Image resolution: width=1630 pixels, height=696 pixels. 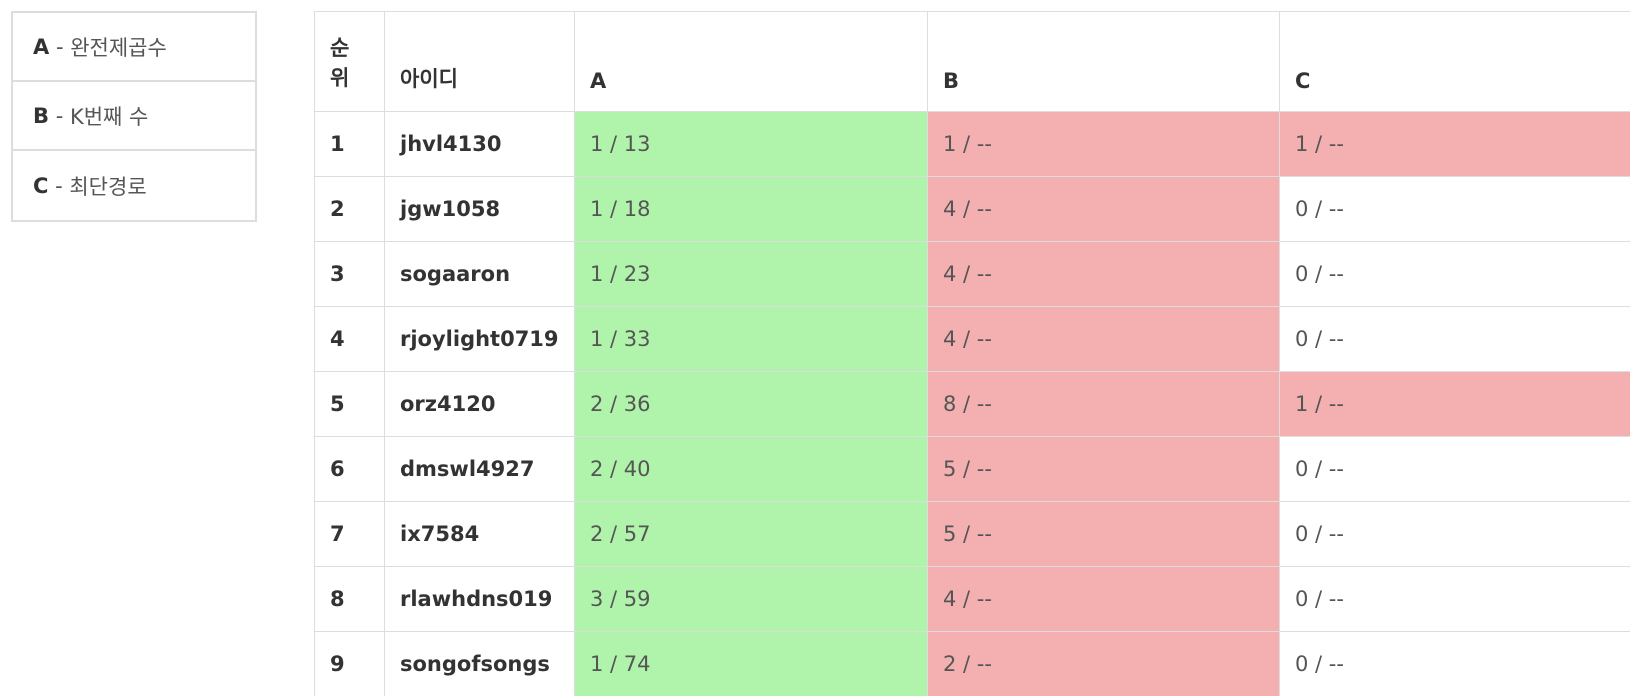 What do you see at coordinates (109, 116) in the screenshot?
I see `problem-title: K번째 수` at bounding box center [109, 116].